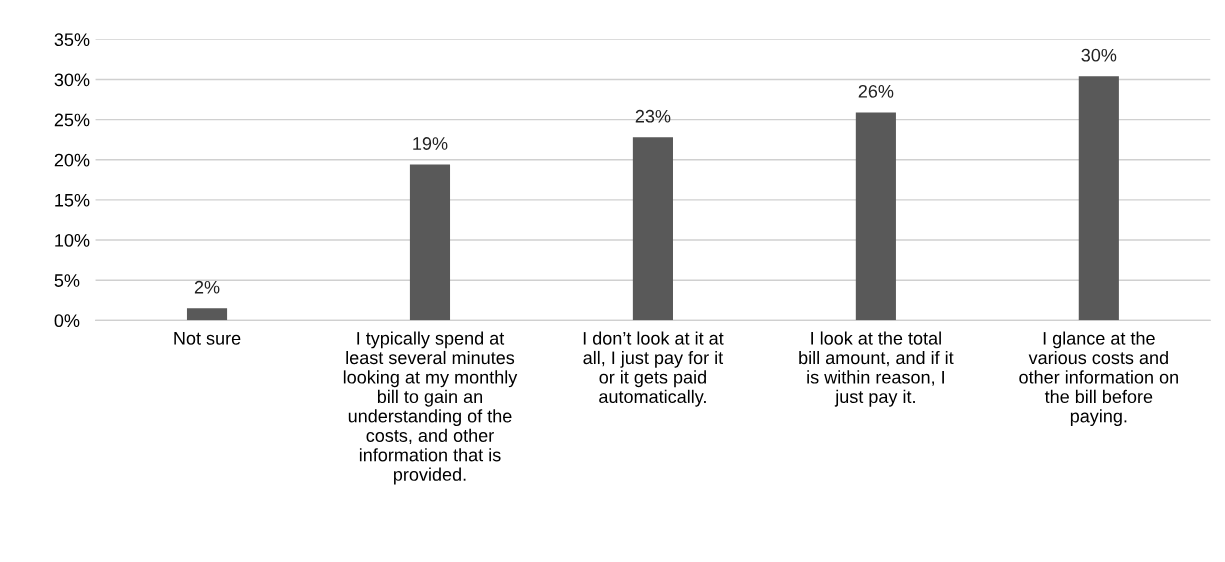 The image size is (1225, 562). I want to click on x-tick-label: I look at the total bill amount, and if it is within reason, I just pay it., so click(876, 369).